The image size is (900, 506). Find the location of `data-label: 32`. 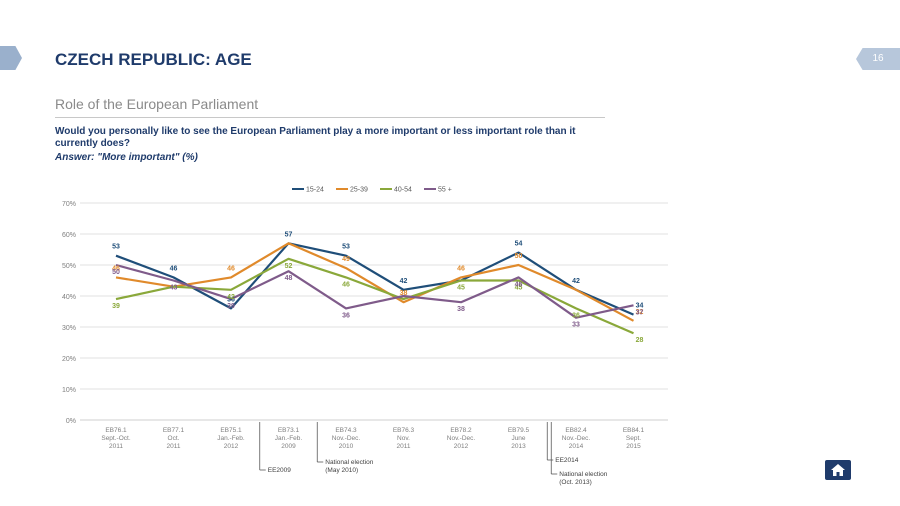

data-label: 32 is located at coordinates (640, 312).